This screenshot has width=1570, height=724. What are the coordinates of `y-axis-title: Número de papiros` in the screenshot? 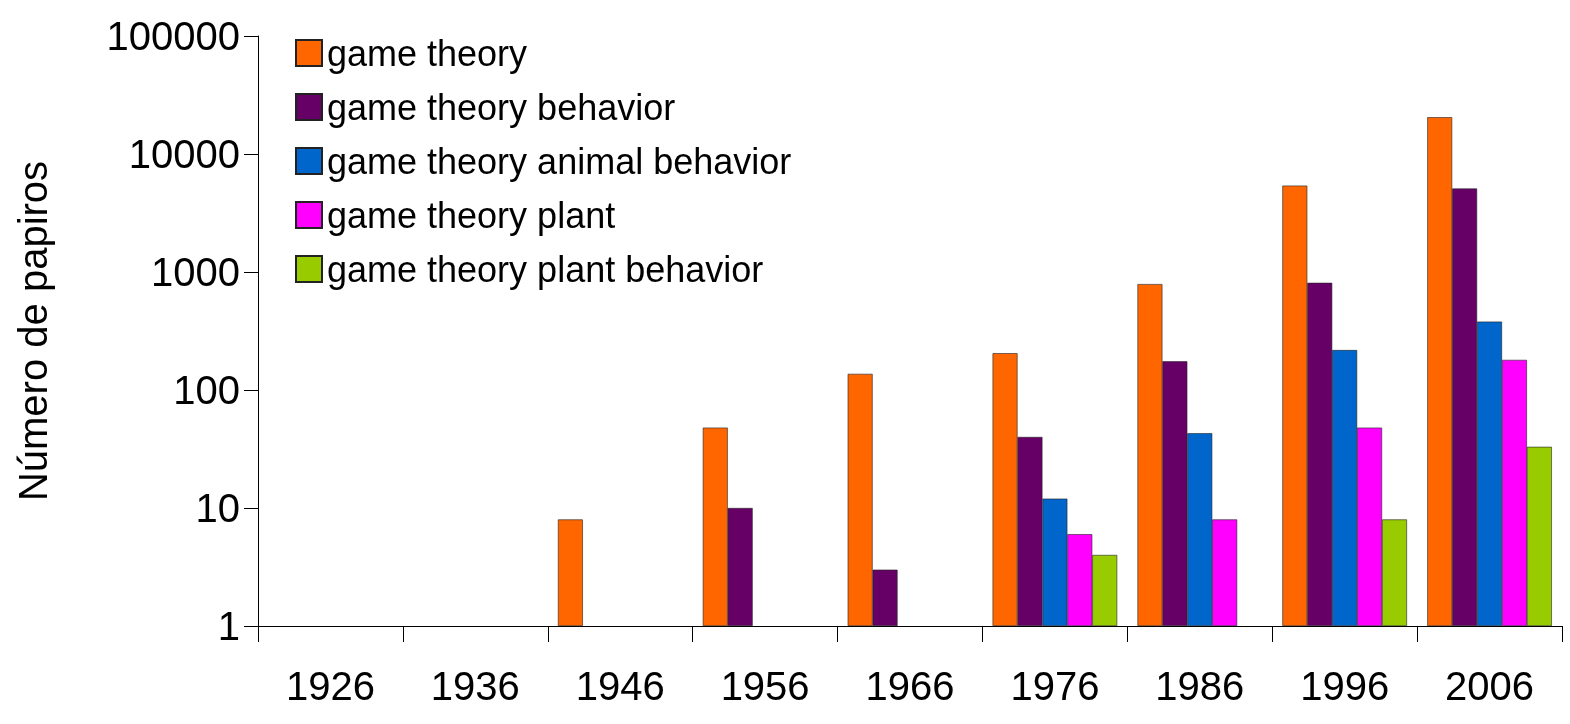 It's located at (33, 331).